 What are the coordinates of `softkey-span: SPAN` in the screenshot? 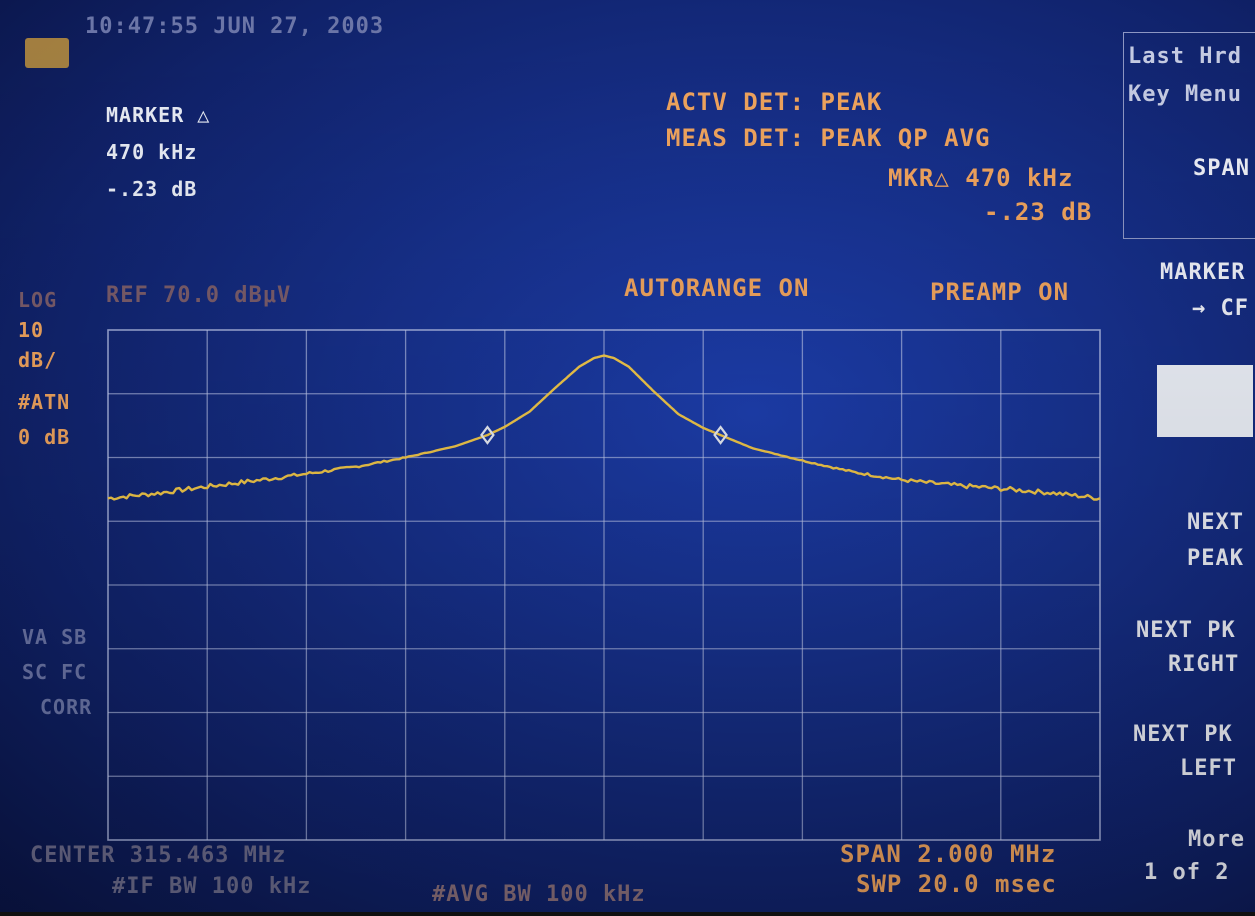 It's located at (1221, 168).